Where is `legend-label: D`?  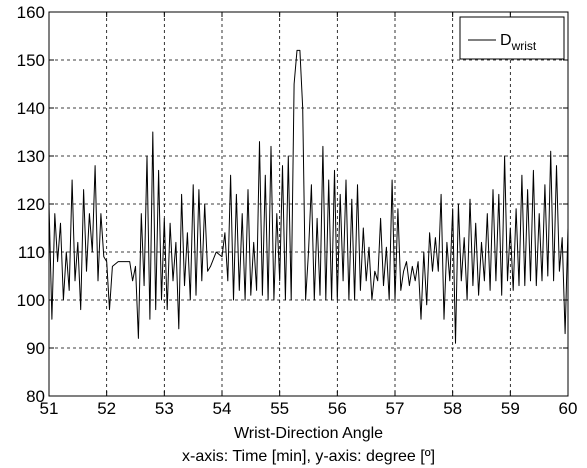 legend-label: D is located at coordinates (506, 40).